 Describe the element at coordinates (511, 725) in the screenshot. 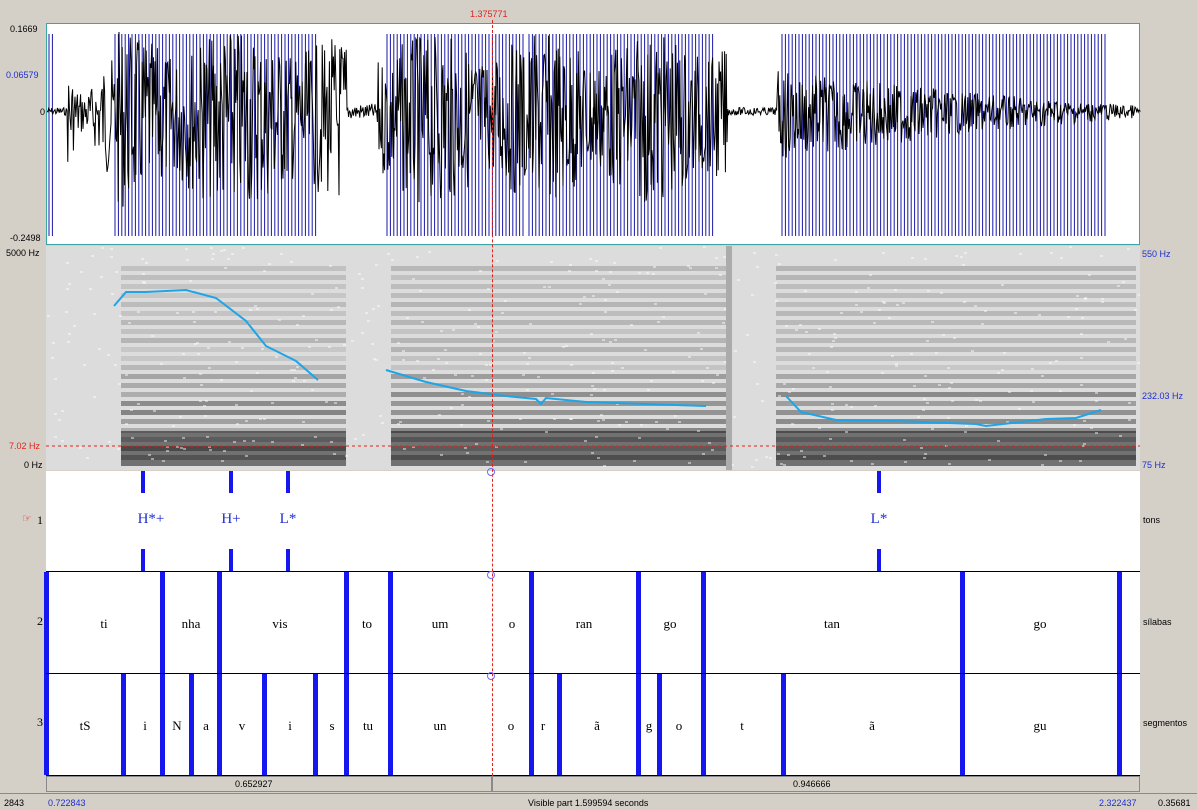

I see `segment-label: o` at that location.